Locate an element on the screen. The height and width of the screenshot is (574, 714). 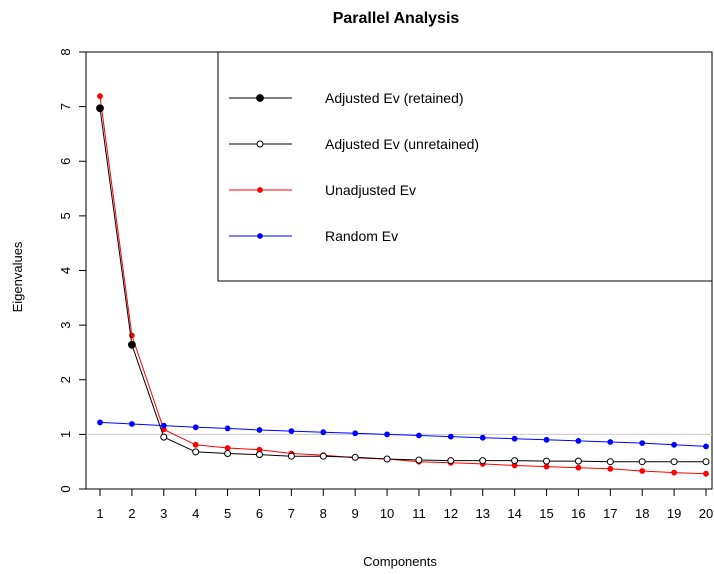
x-tick-label: 5 is located at coordinates (227, 513).